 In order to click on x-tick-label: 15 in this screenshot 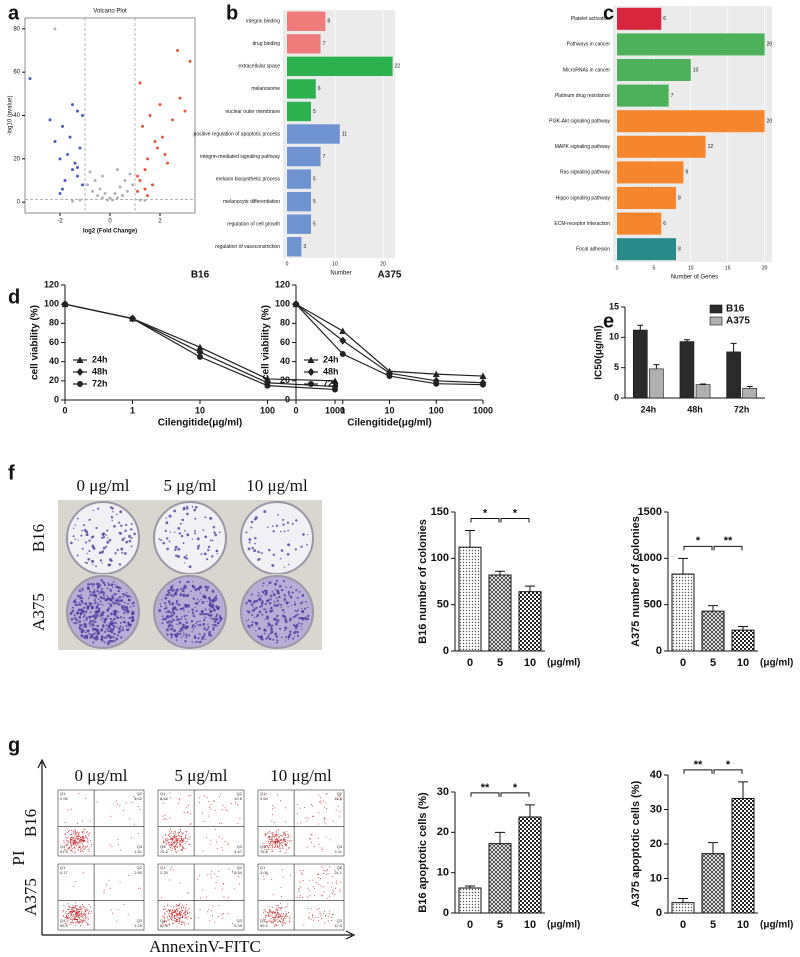, I will do `click(728, 268)`.